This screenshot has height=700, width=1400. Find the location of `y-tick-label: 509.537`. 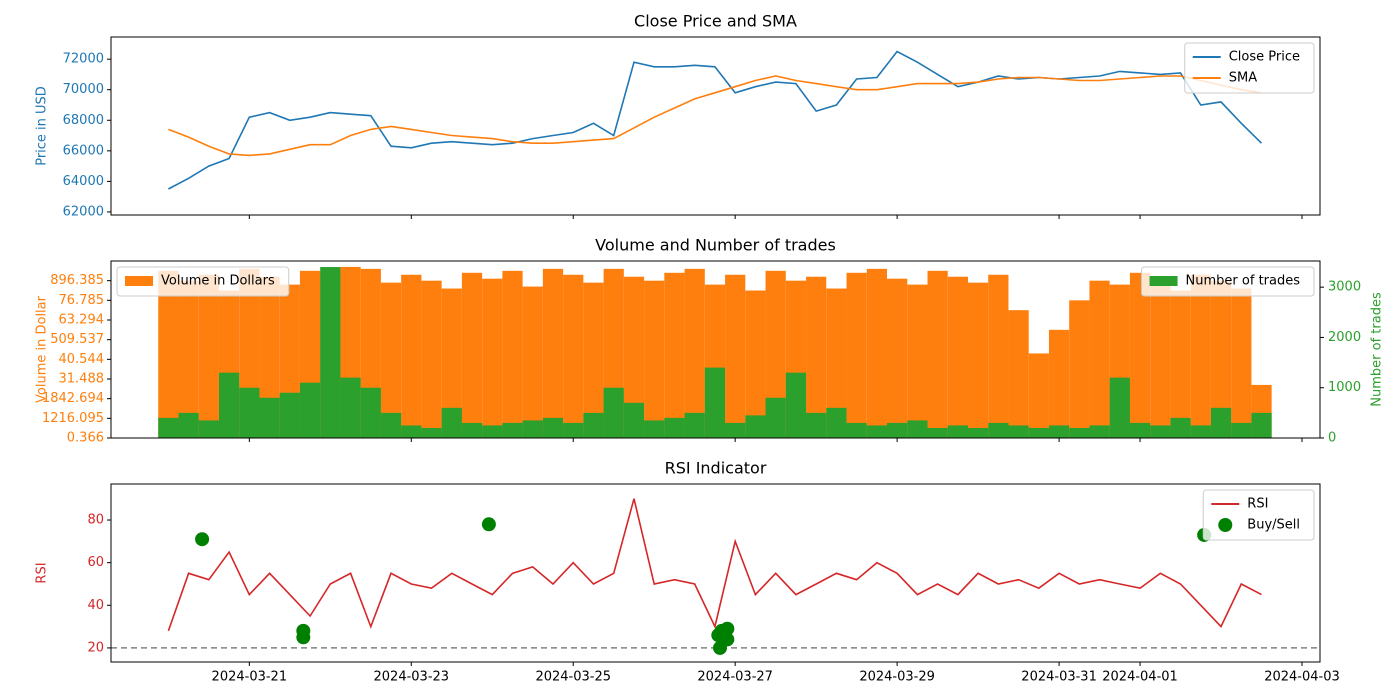

y-tick-label: 509.537 is located at coordinates (77, 339).